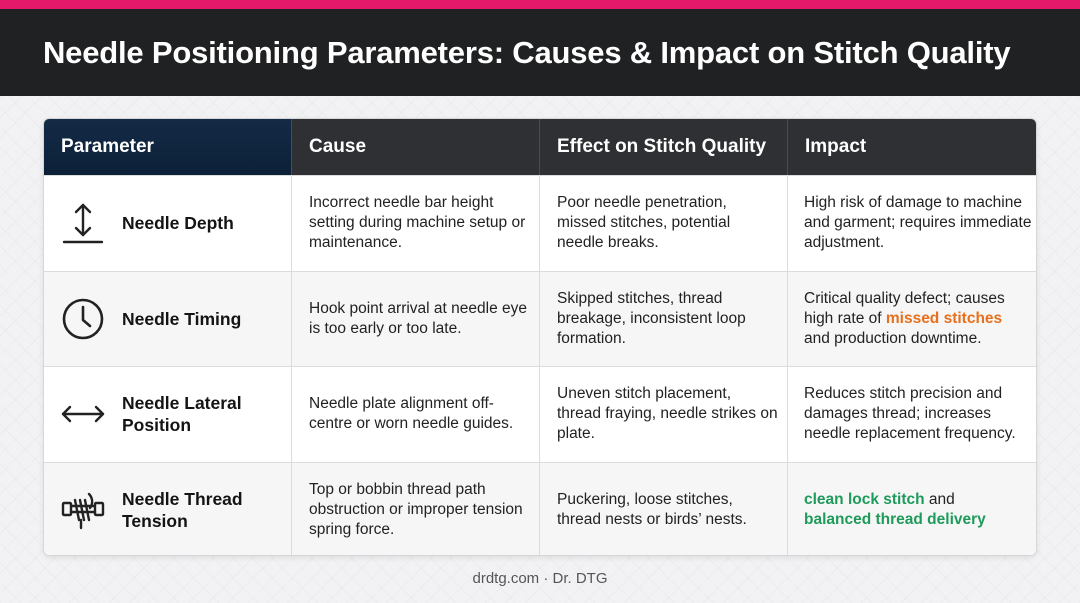  Describe the element at coordinates (83, 319) in the screenshot. I see `clock-icon` at that location.